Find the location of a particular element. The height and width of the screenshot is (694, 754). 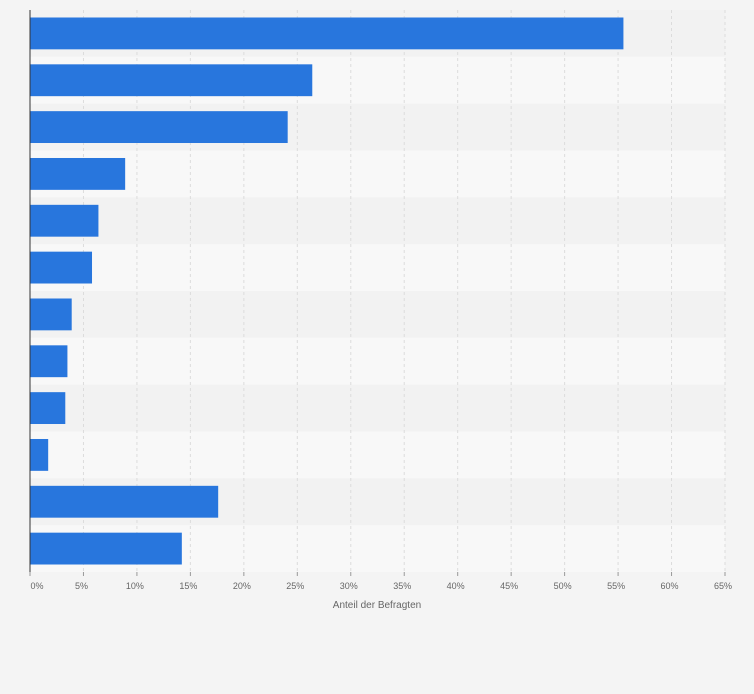

x-axis-label: Anteil der Befragten is located at coordinates (377, 605).